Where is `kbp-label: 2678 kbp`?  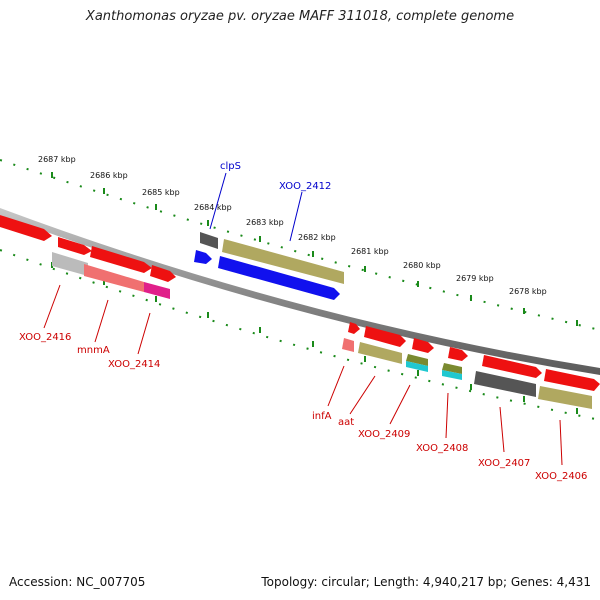 kbp-label: 2678 kbp is located at coordinates (528, 291).